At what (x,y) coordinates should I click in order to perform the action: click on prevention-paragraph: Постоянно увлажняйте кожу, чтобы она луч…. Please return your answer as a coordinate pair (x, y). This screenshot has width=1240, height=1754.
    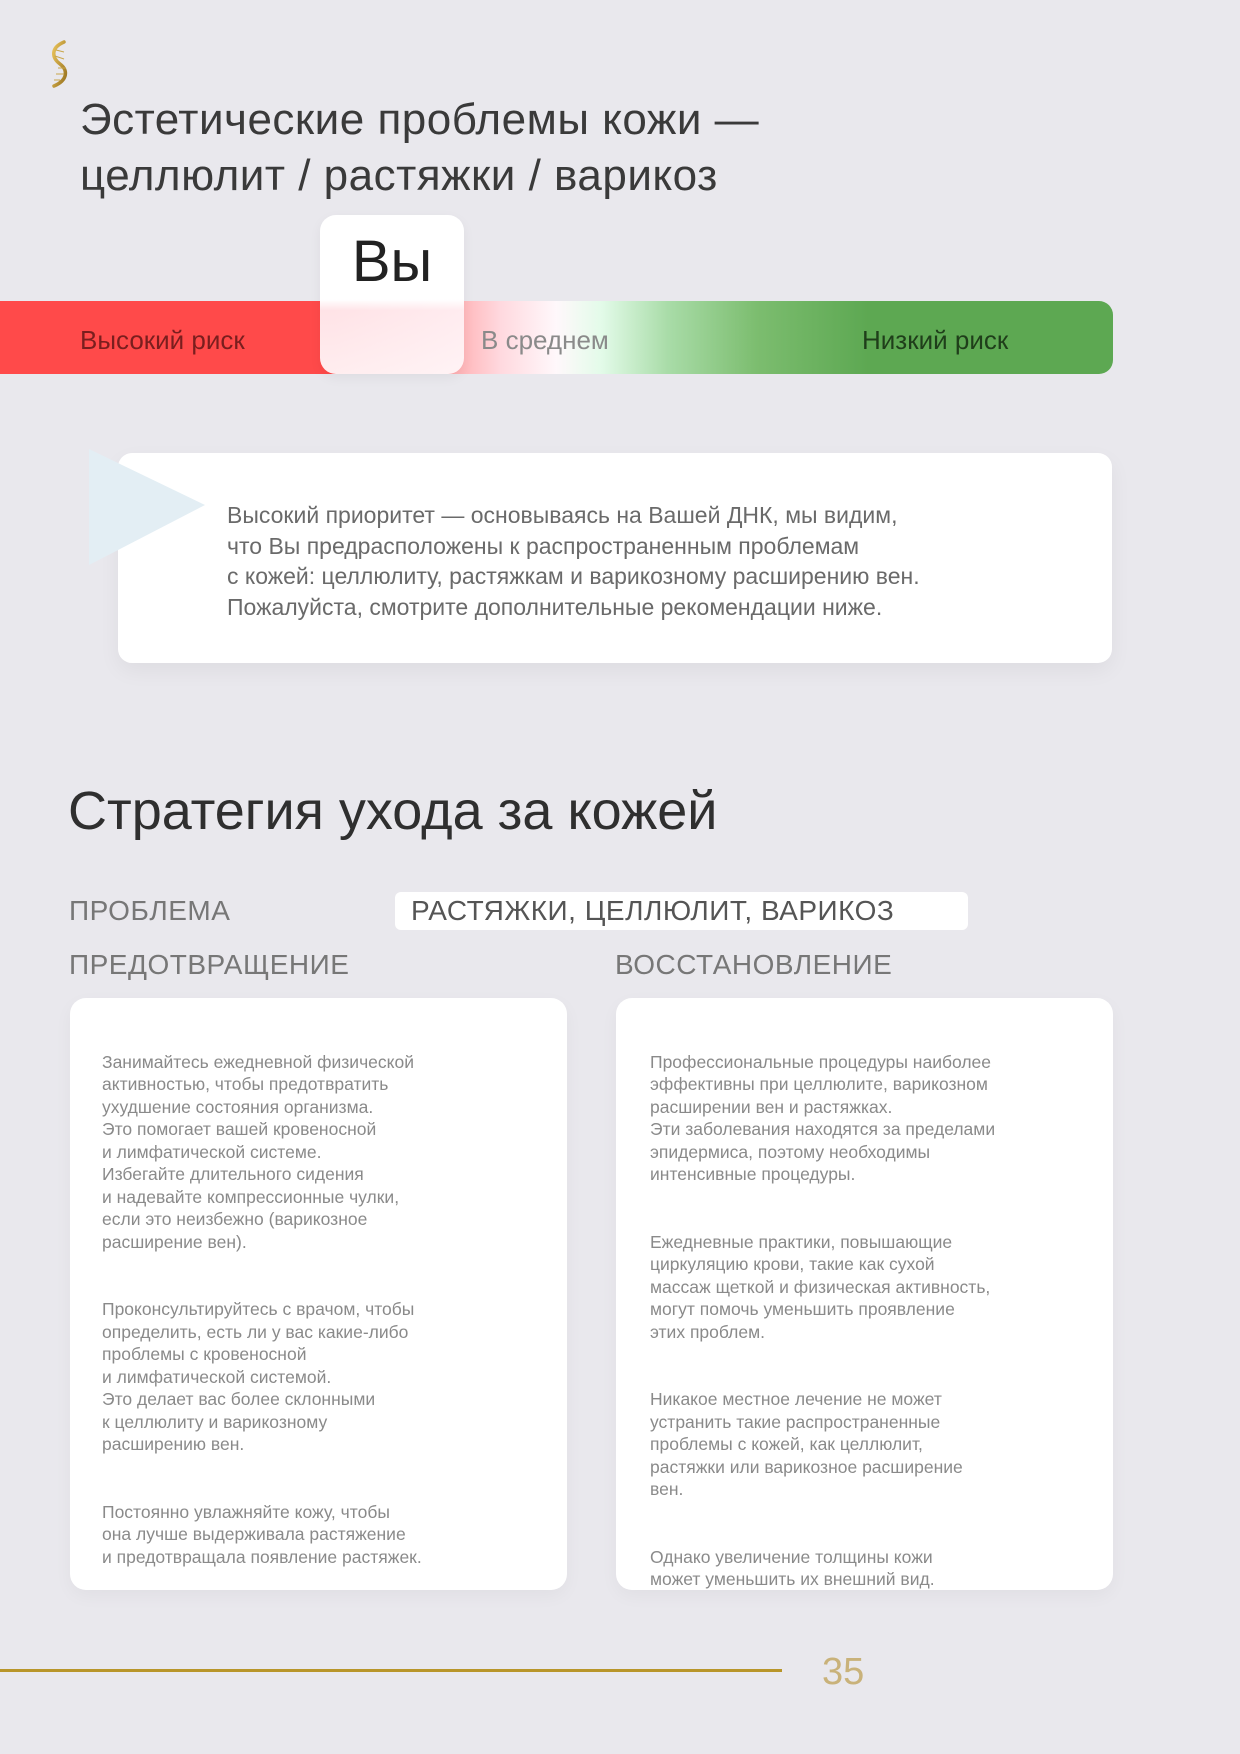
    Looking at the image, I should click on (262, 1534).